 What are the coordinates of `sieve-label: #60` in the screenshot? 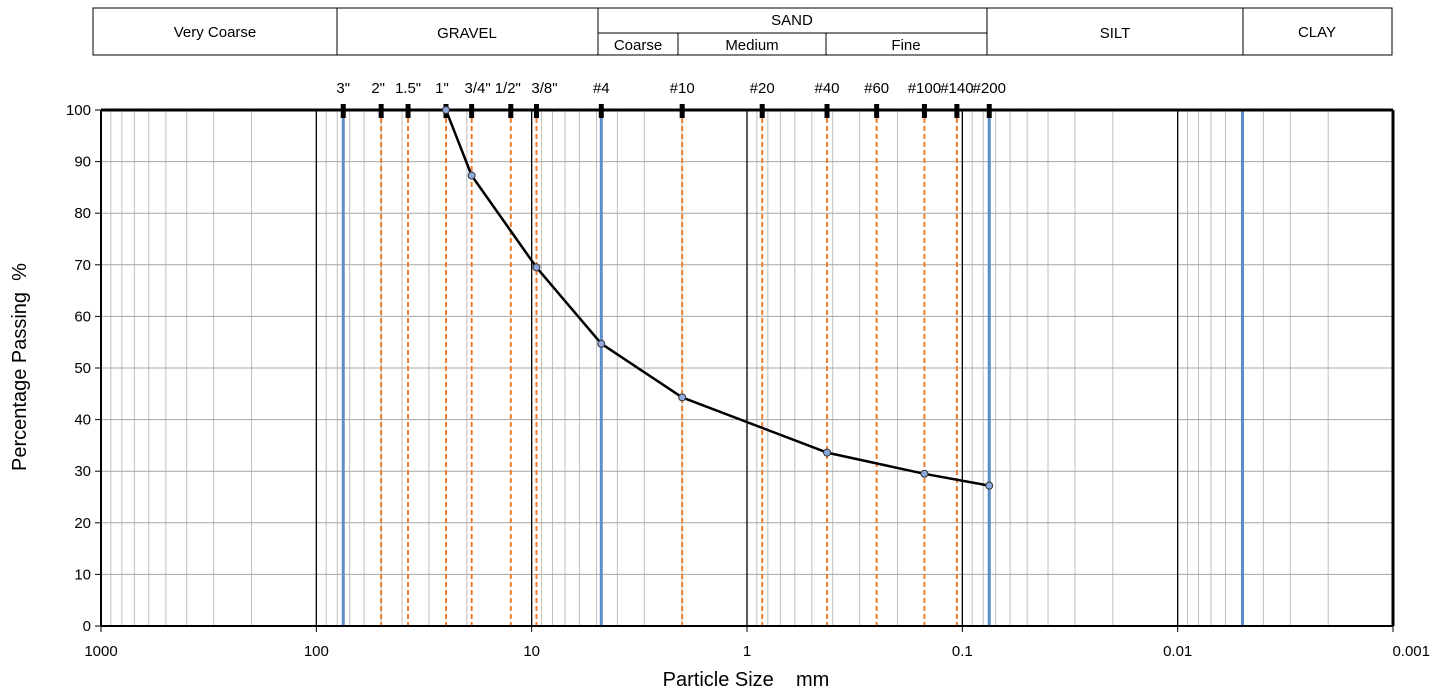 It's located at (876, 88).